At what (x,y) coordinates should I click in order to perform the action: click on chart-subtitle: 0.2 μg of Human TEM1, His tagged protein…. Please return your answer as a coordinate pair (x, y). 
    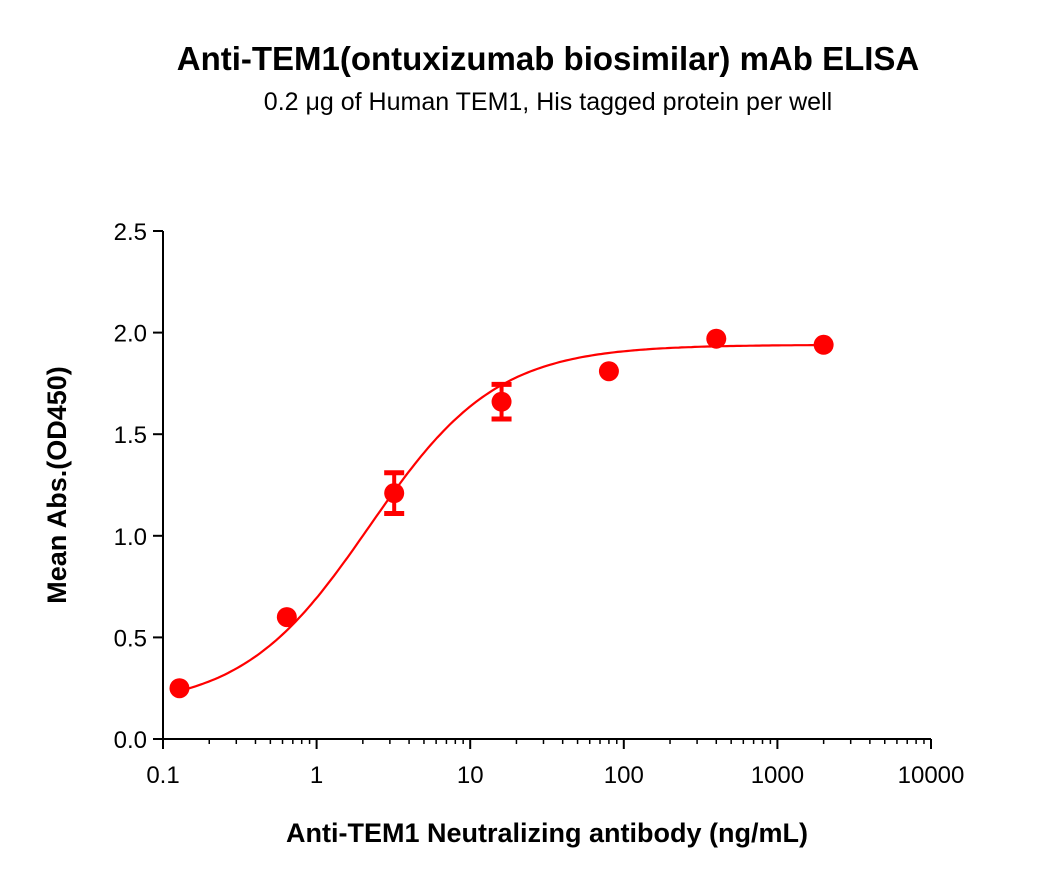
    Looking at the image, I should click on (548, 102).